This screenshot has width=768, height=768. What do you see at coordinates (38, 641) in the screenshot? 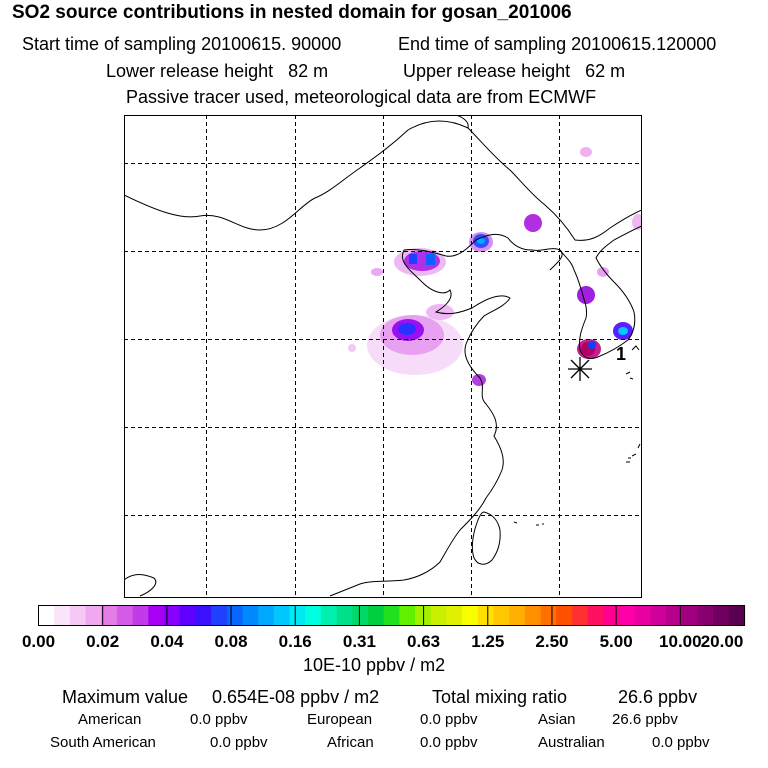
I see `colorbar-tick-label: 0.00` at bounding box center [38, 641].